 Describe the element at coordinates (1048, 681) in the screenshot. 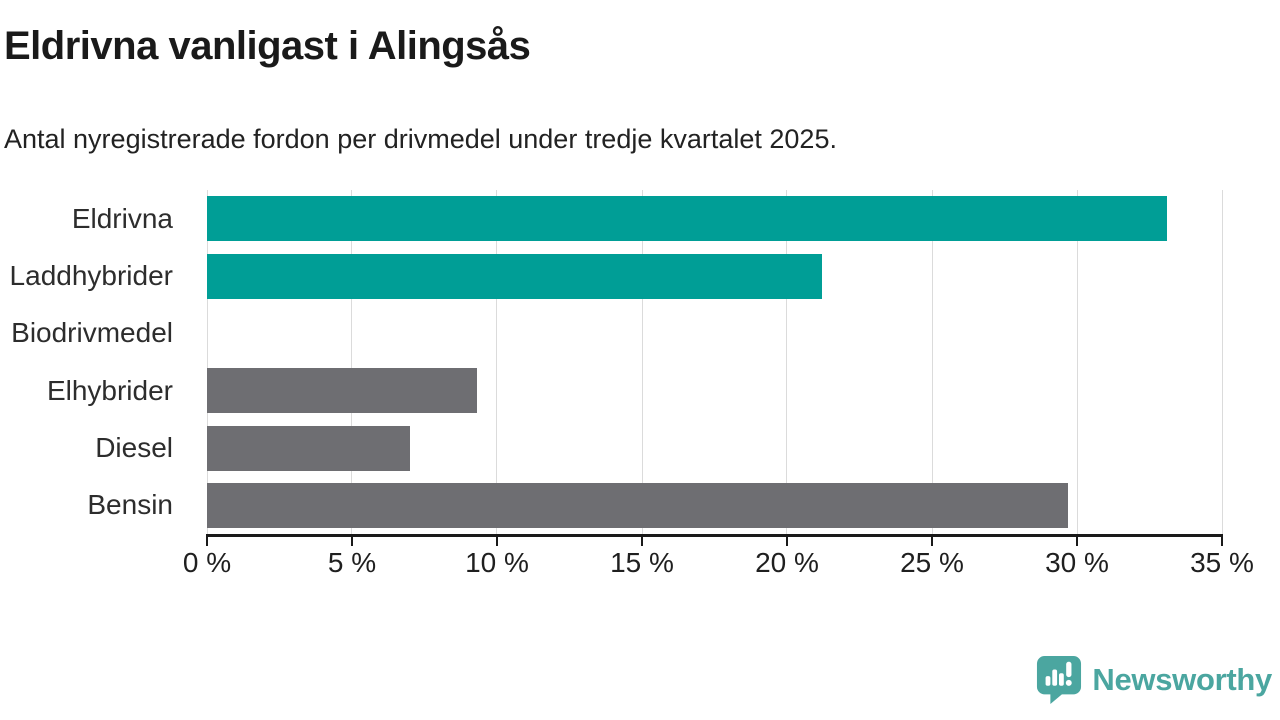

I see `logo-bar-small` at that location.